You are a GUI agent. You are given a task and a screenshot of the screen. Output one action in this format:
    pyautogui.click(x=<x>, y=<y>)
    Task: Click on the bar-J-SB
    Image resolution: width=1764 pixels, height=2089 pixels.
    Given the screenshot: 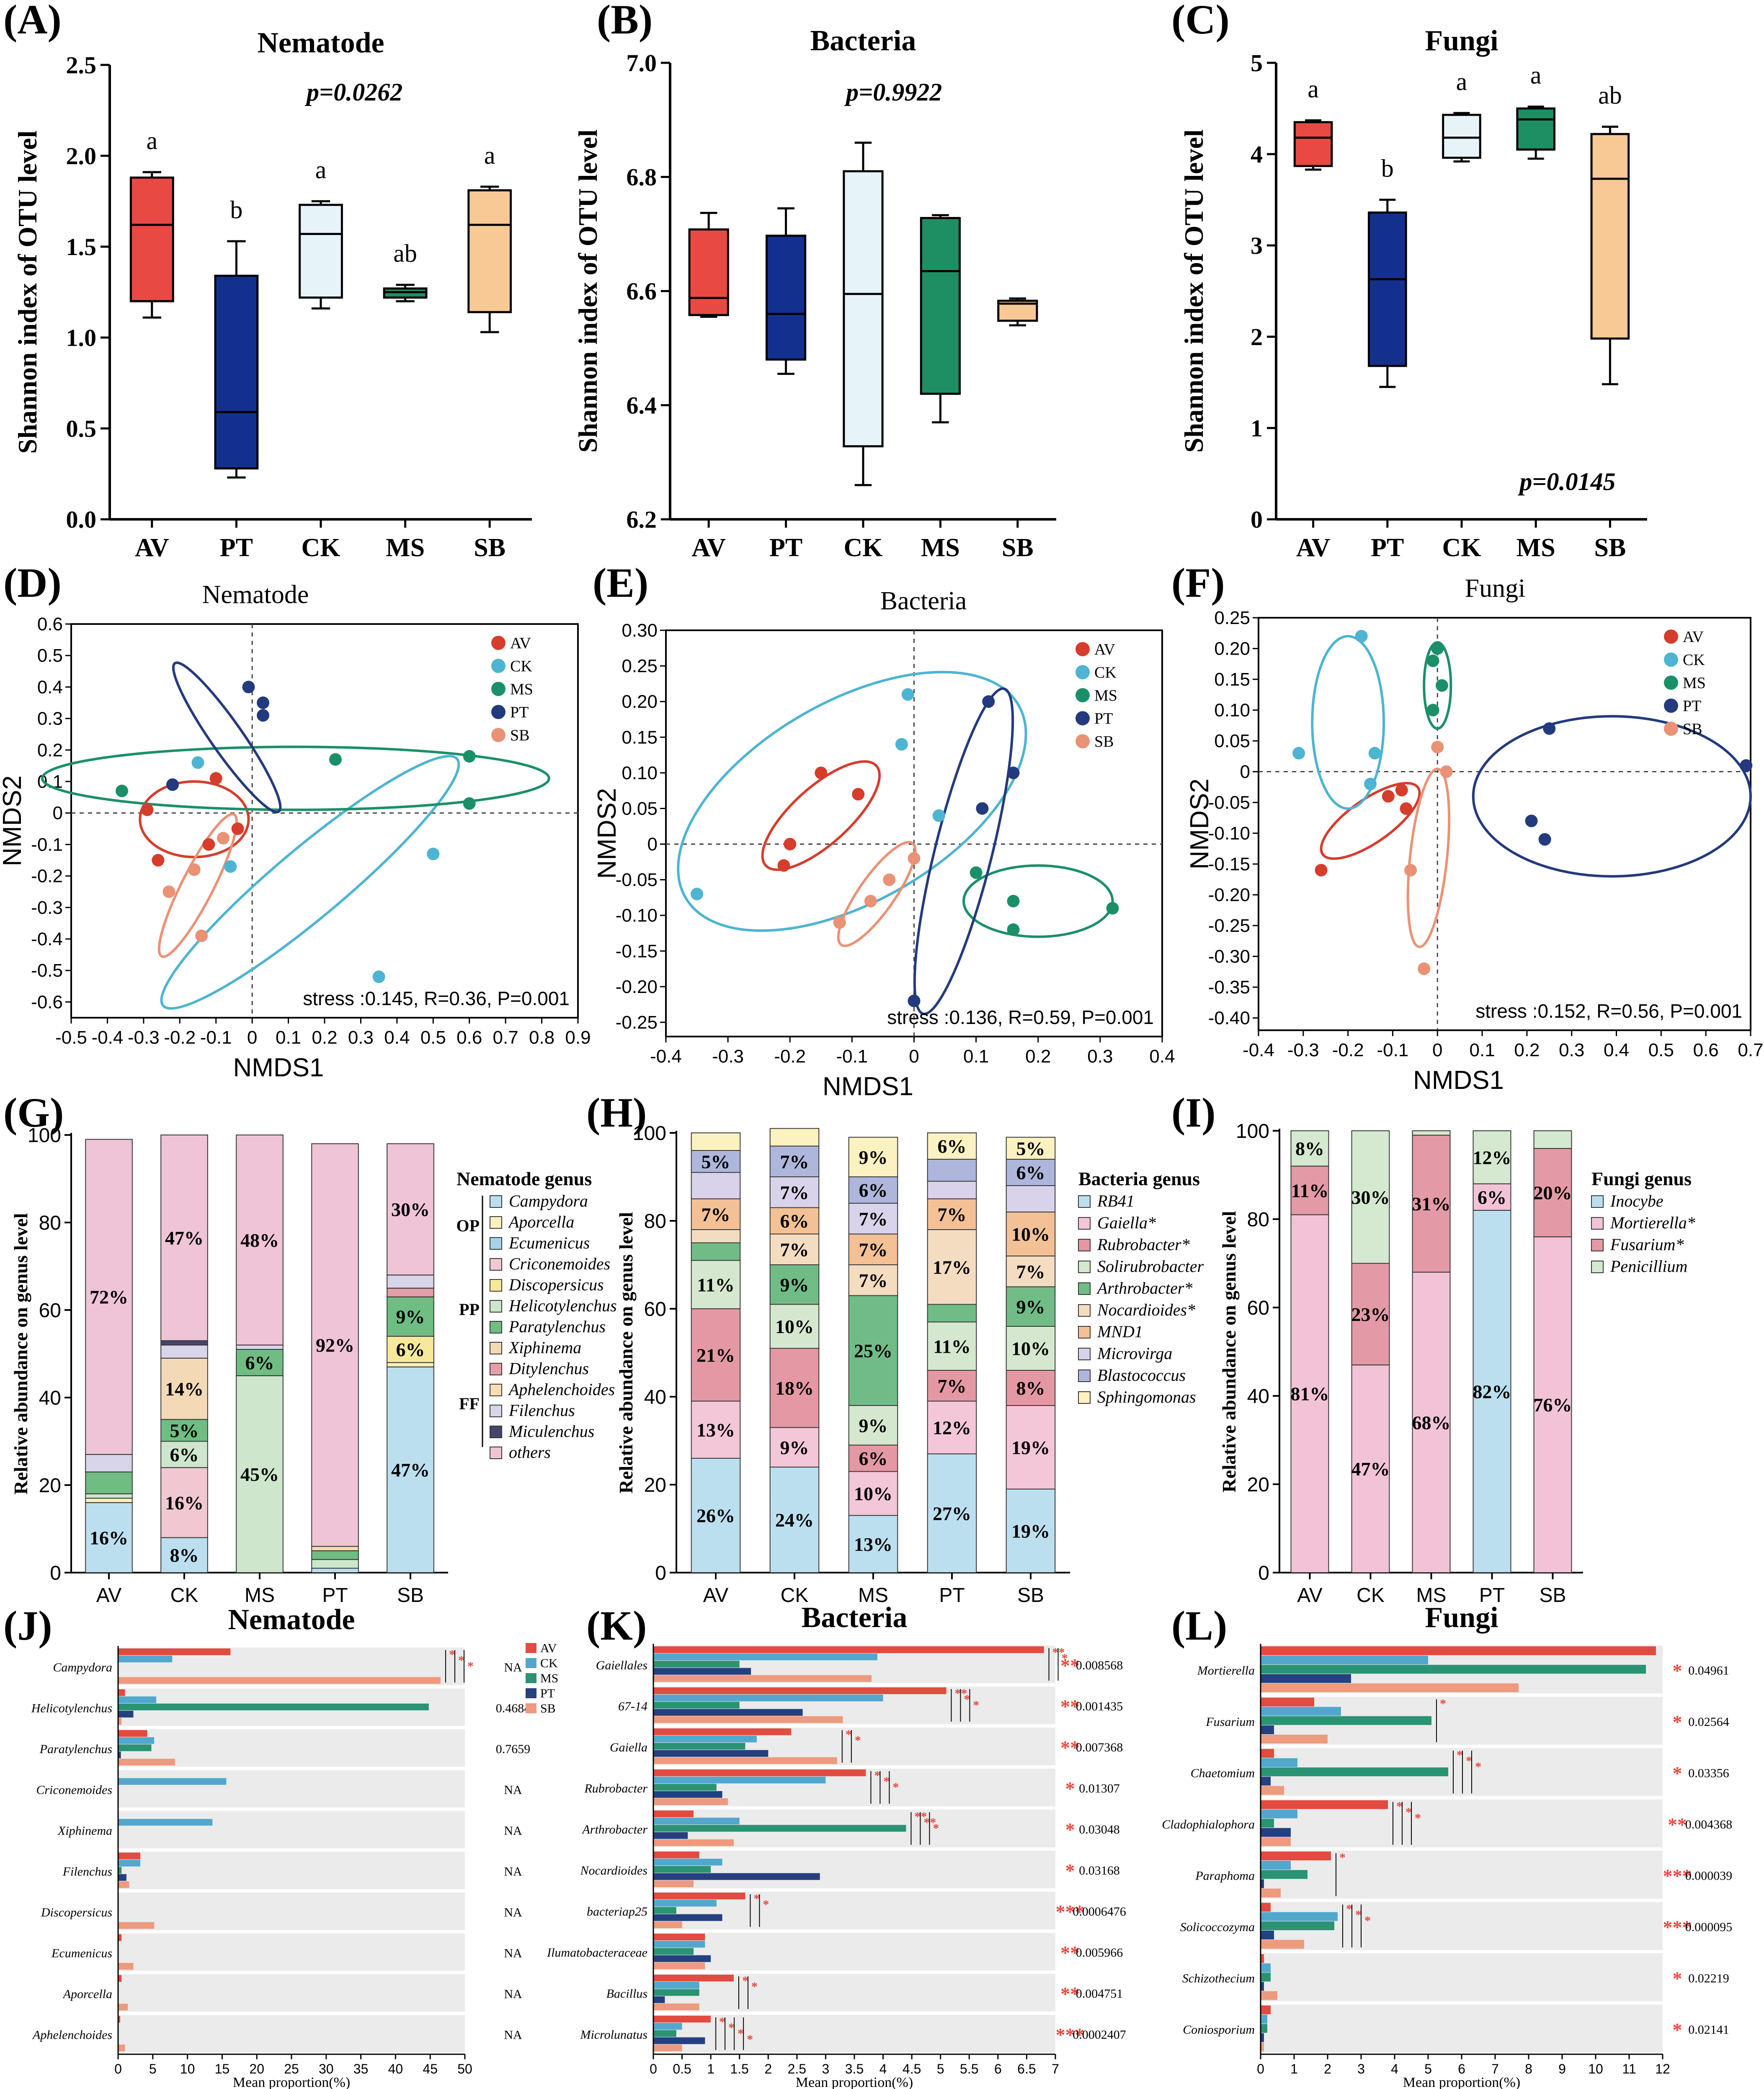 What is the action you would take?
    pyautogui.click(x=124, y=1884)
    